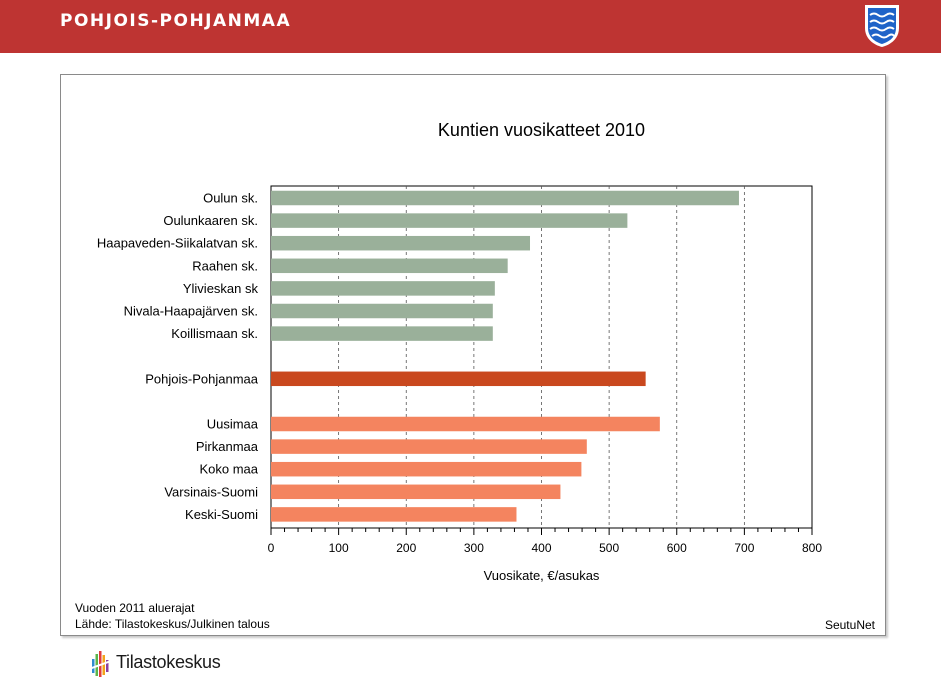 This screenshot has height=694, width=941. I want to click on x-tick-label: 700, so click(744, 548).